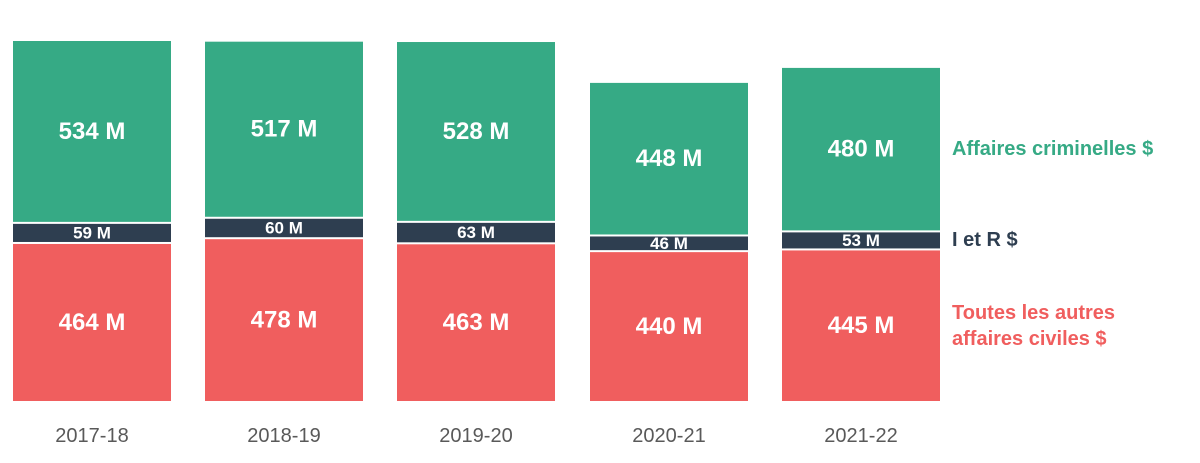 Image resolution: width=1200 pixels, height=463 pixels. Describe the element at coordinates (985, 240) in the screenshot. I see `legend-label-i-et-r: I et R $` at that location.